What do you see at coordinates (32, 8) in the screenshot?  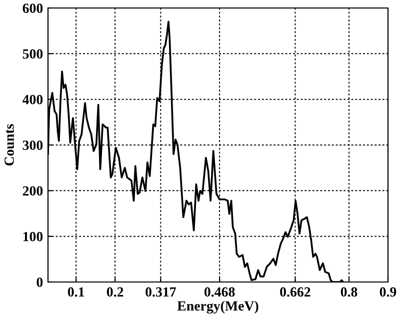 I see `y-tick-label: 600` at bounding box center [32, 8].